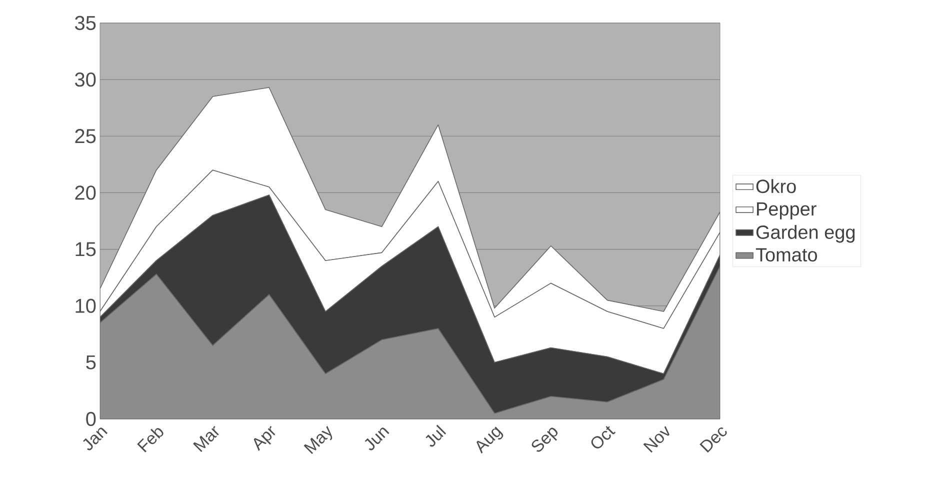  Describe the element at coordinates (490, 440) in the screenshot. I see `x-tick-label: Aug` at that location.